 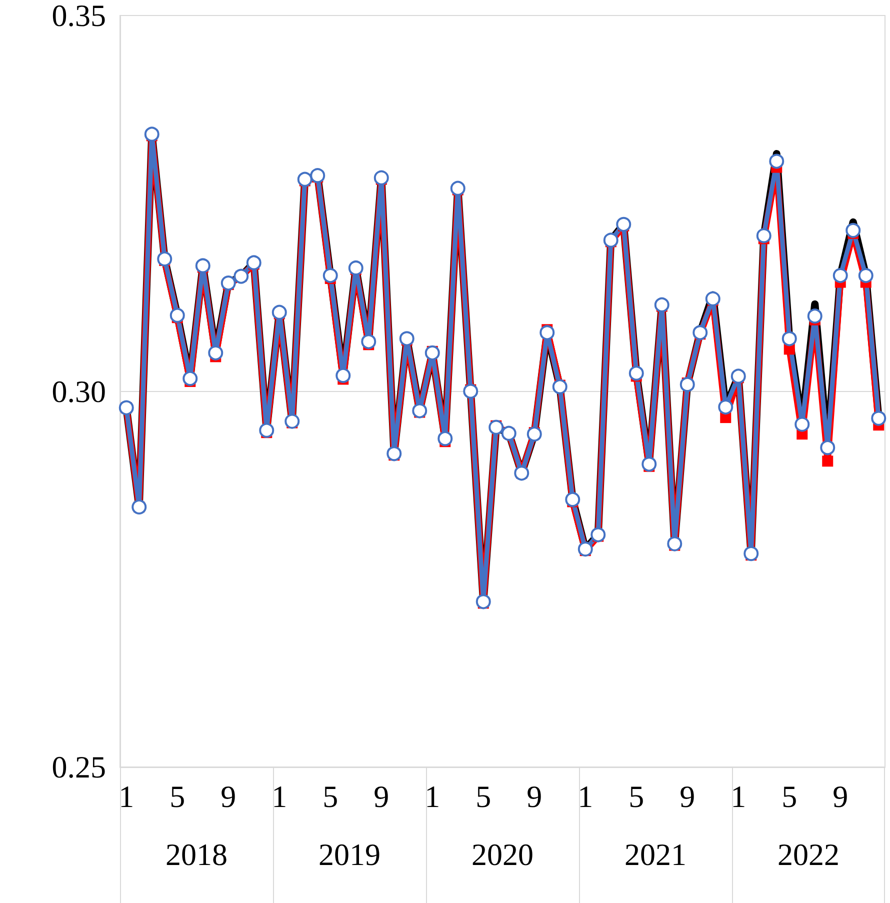 What do you see at coordinates (809, 854) in the screenshot?
I see `text: 2022` at bounding box center [809, 854].